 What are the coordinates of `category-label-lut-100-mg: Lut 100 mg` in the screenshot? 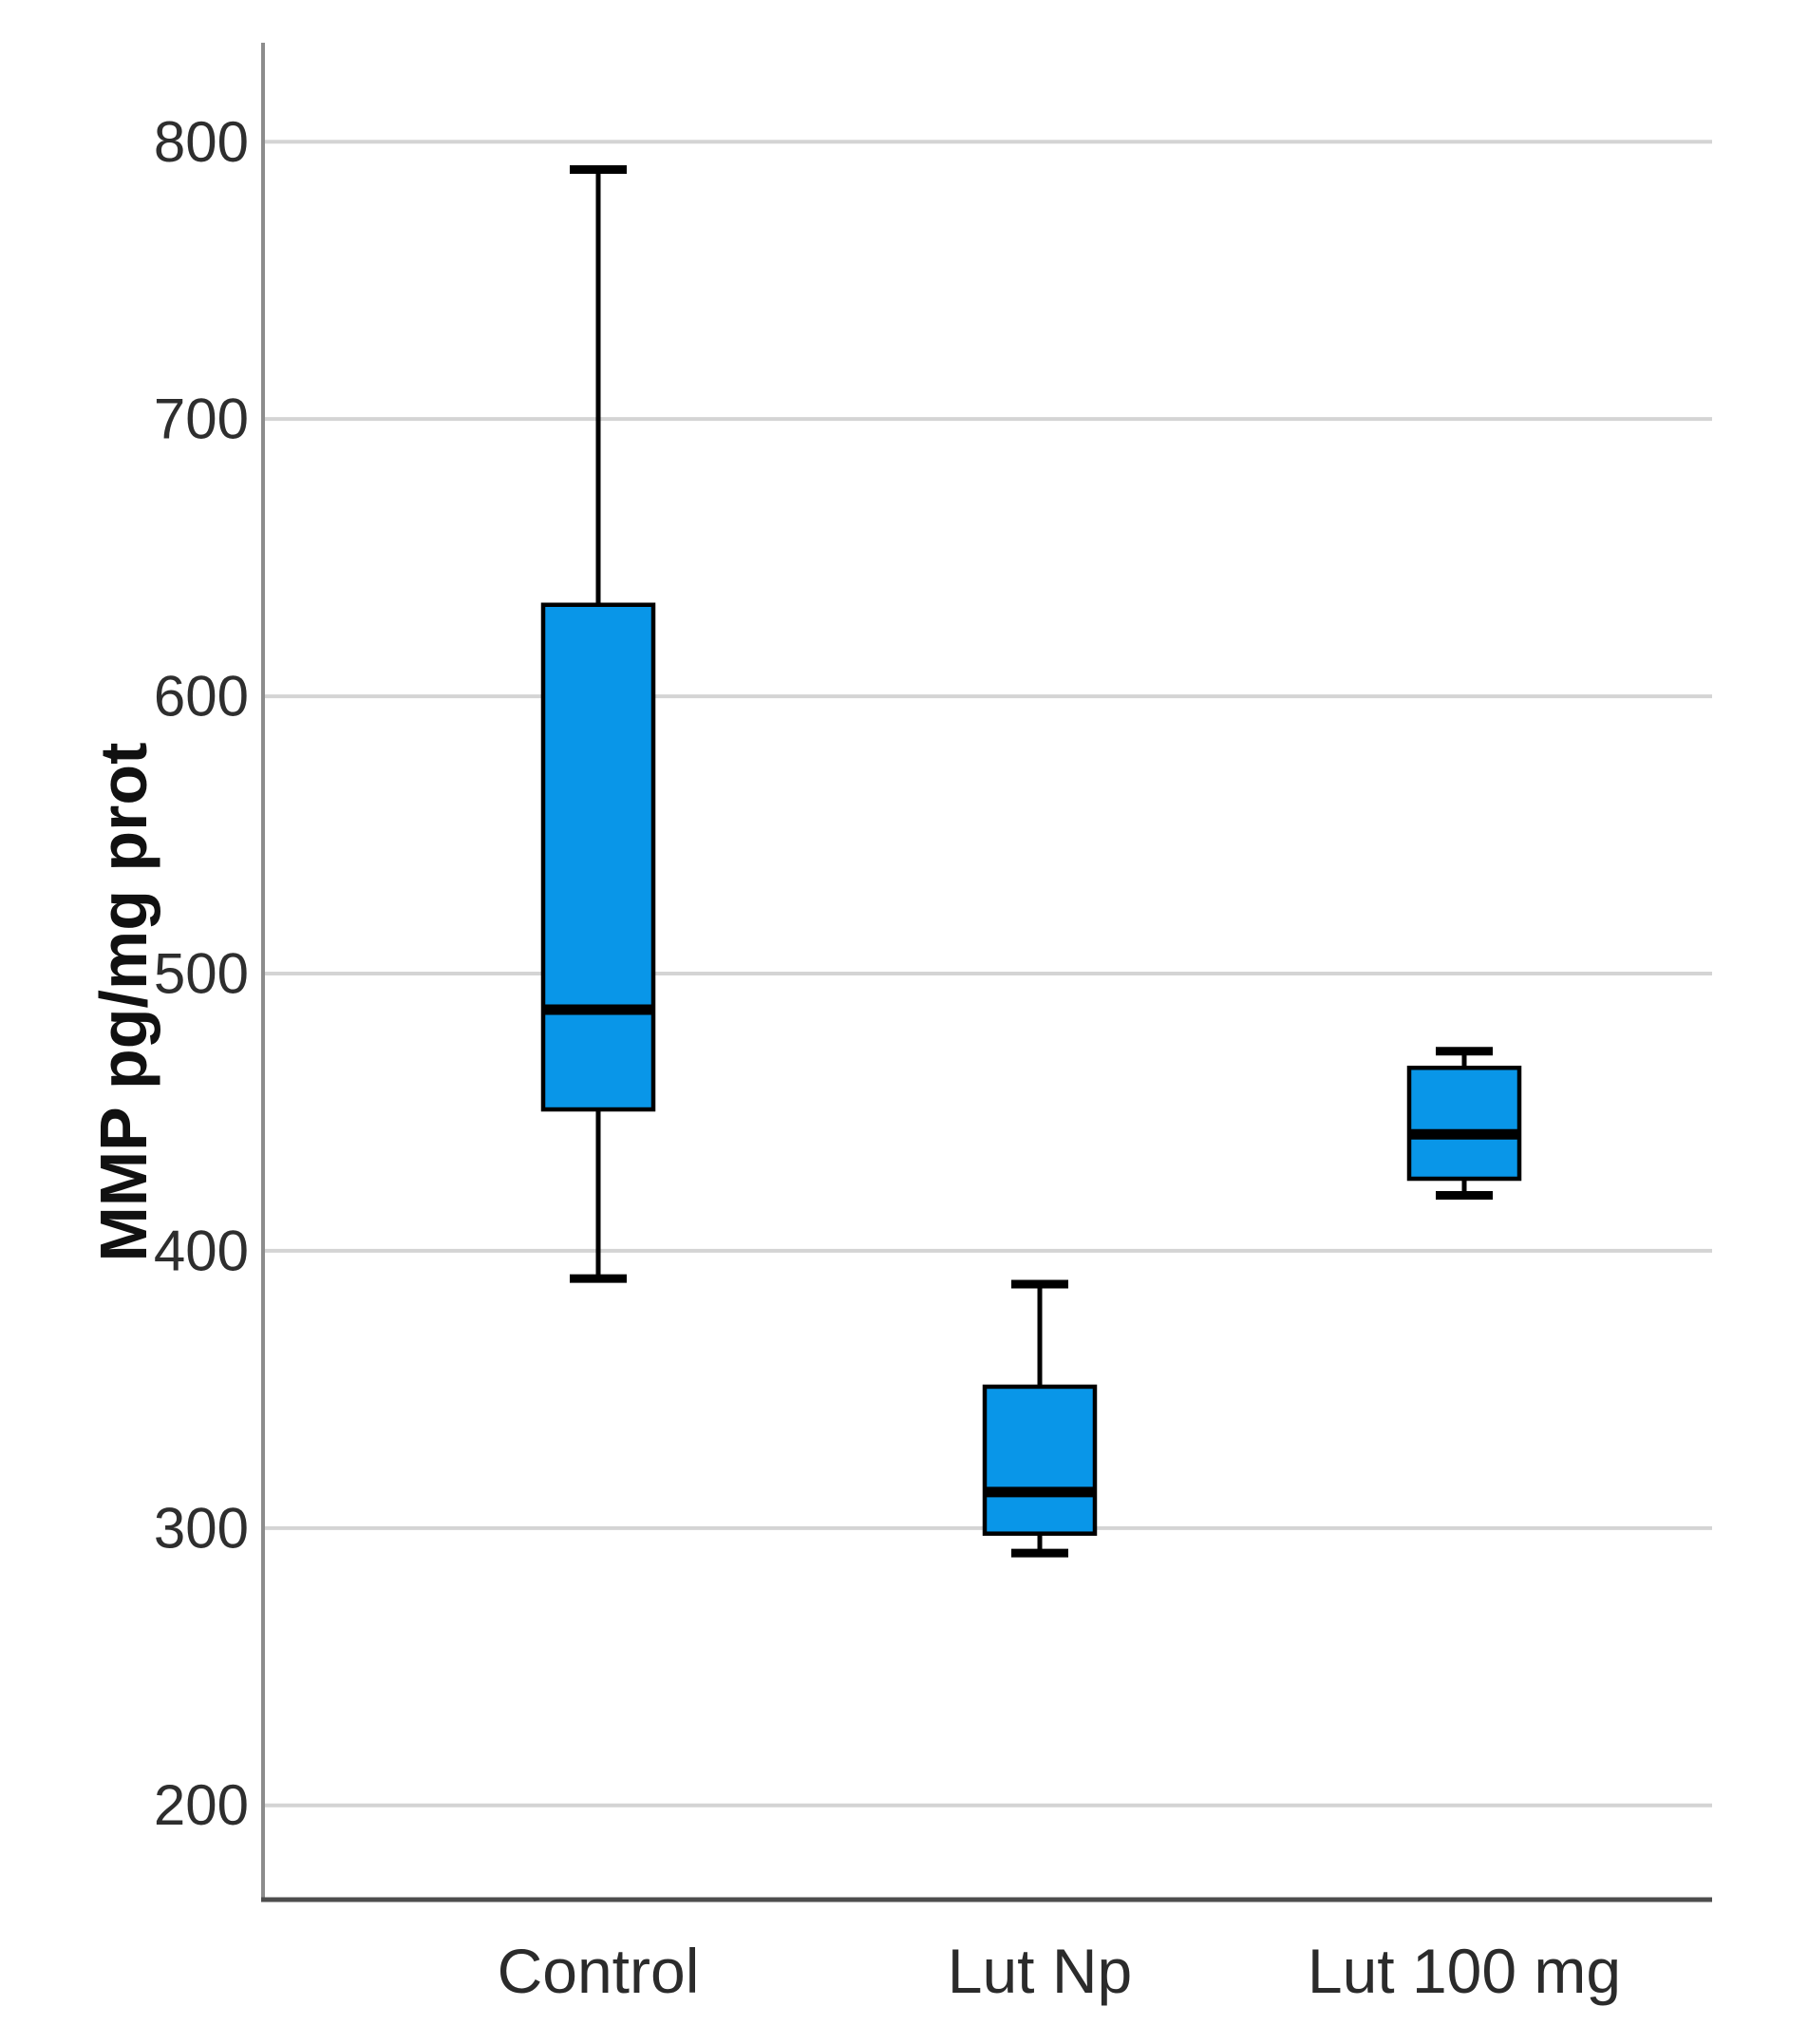 It's located at (1464, 1971).